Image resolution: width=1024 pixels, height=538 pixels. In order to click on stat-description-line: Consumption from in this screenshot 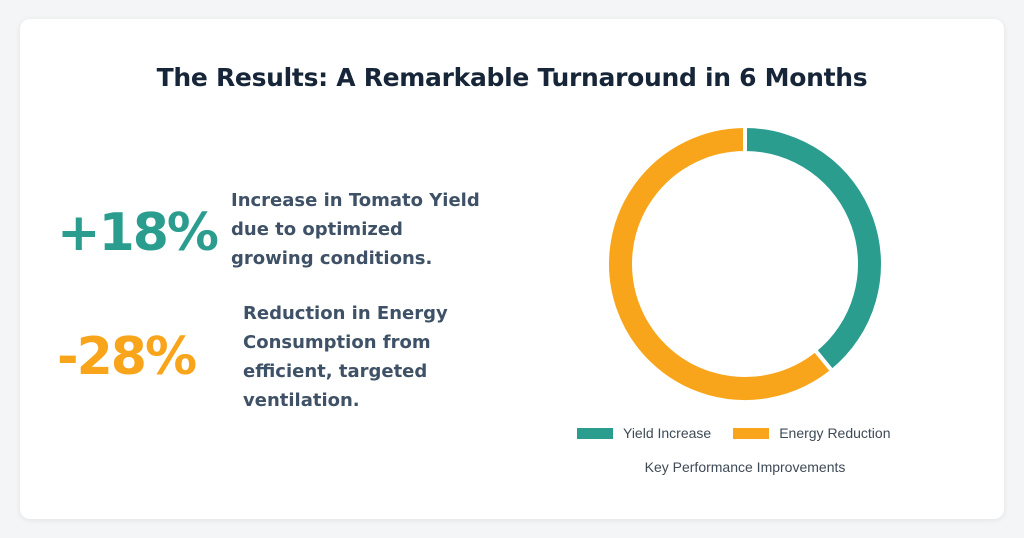, I will do `click(337, 342)`.